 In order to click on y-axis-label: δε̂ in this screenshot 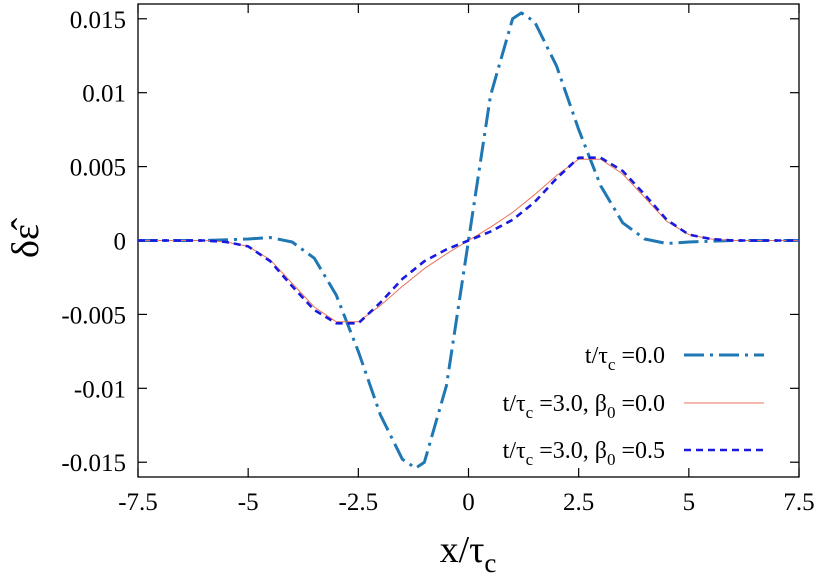, I will do `click(26, 237)`.